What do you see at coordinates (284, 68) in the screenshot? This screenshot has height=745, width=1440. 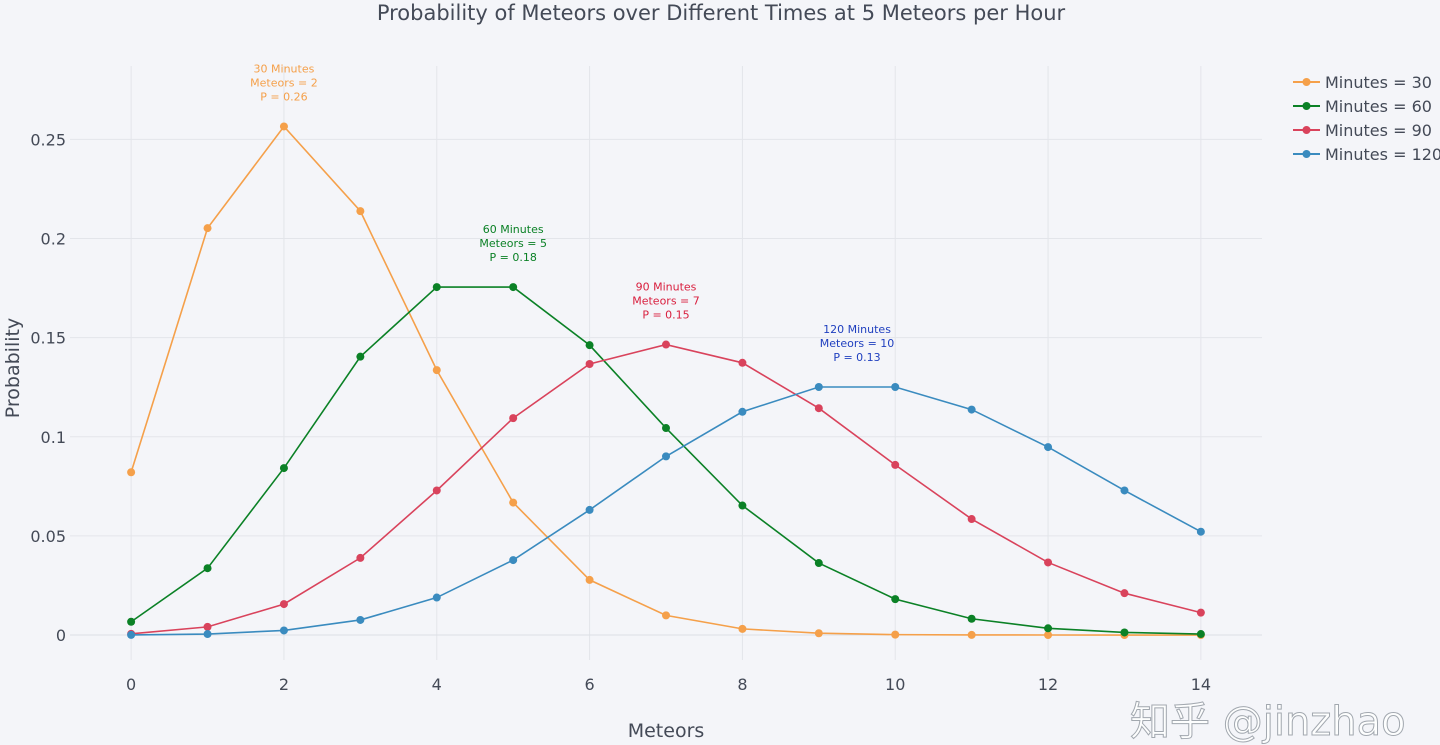 I see `annotation-line: 30 Minutes` at bounding box center [284, 68].